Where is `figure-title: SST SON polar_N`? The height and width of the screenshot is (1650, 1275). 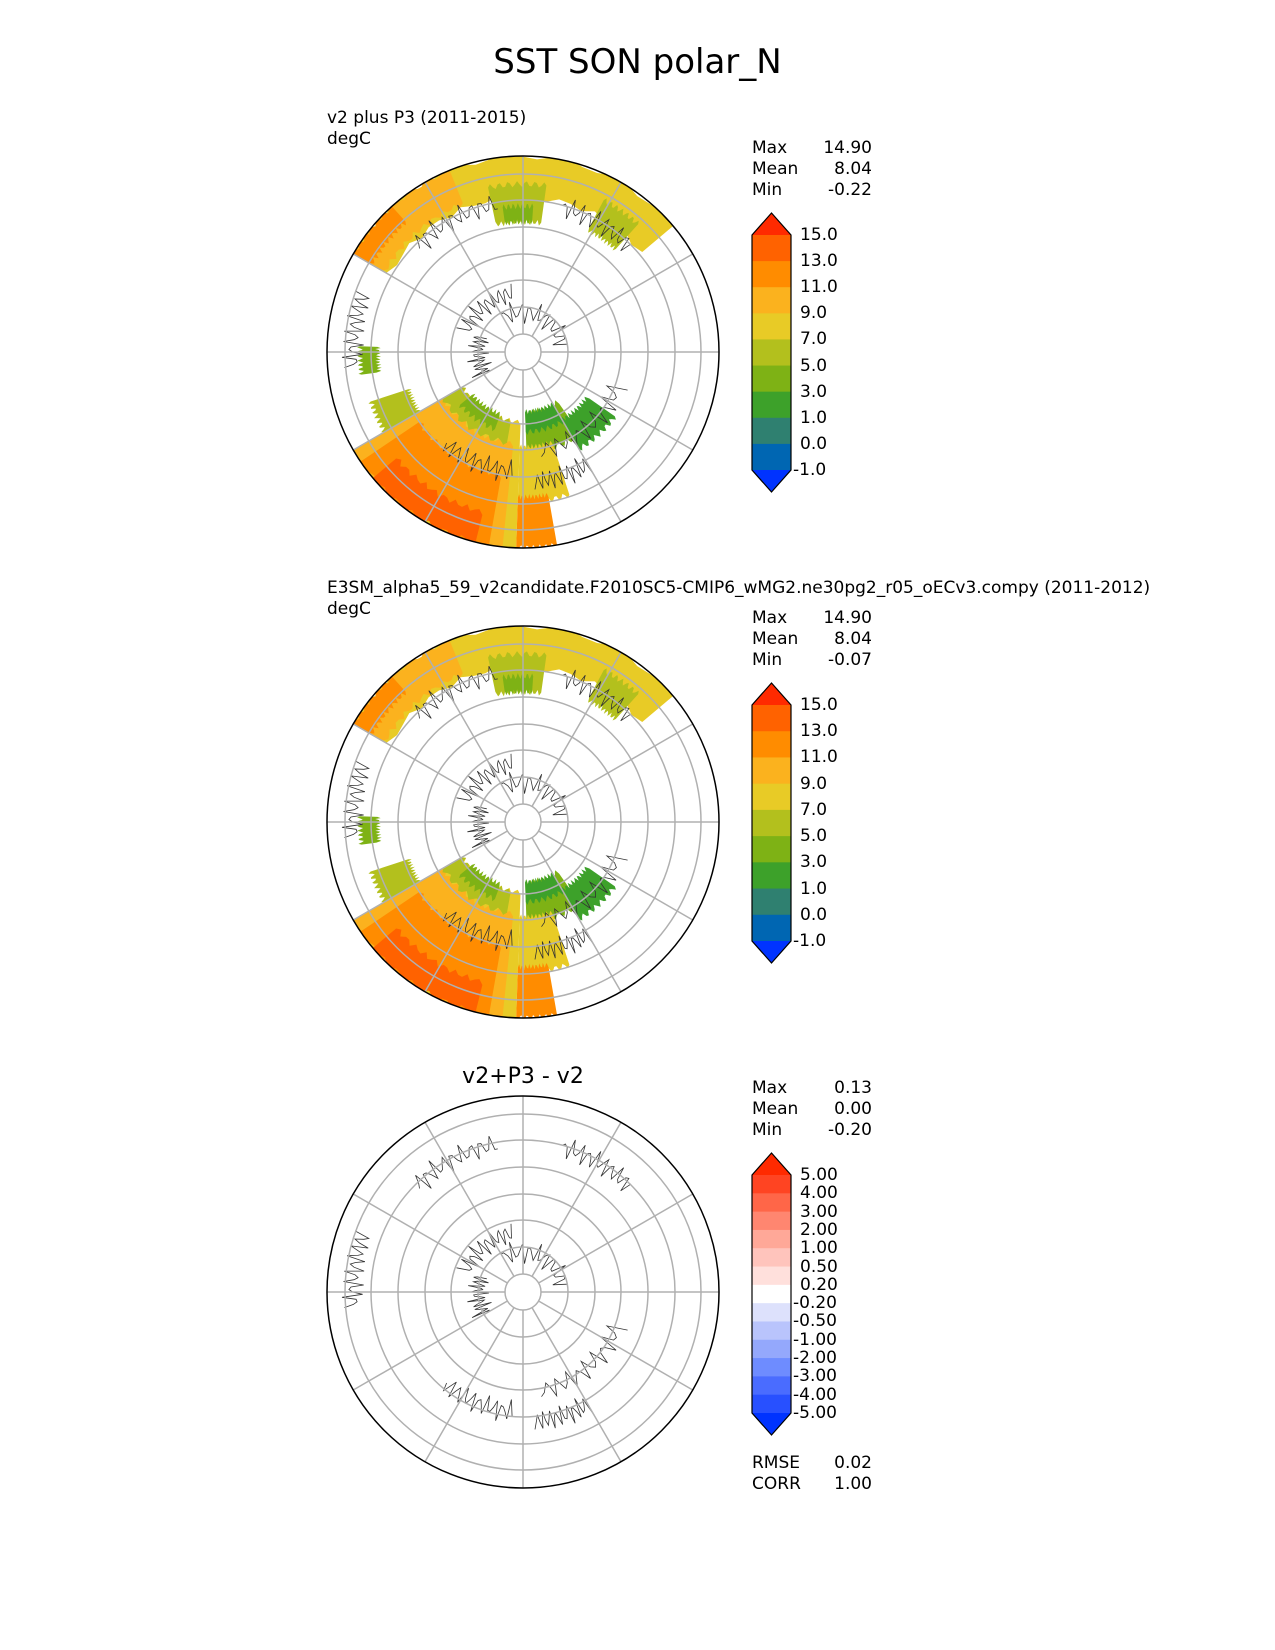
figure-title: SST SON polar_N is located at coordinates (637, 62).